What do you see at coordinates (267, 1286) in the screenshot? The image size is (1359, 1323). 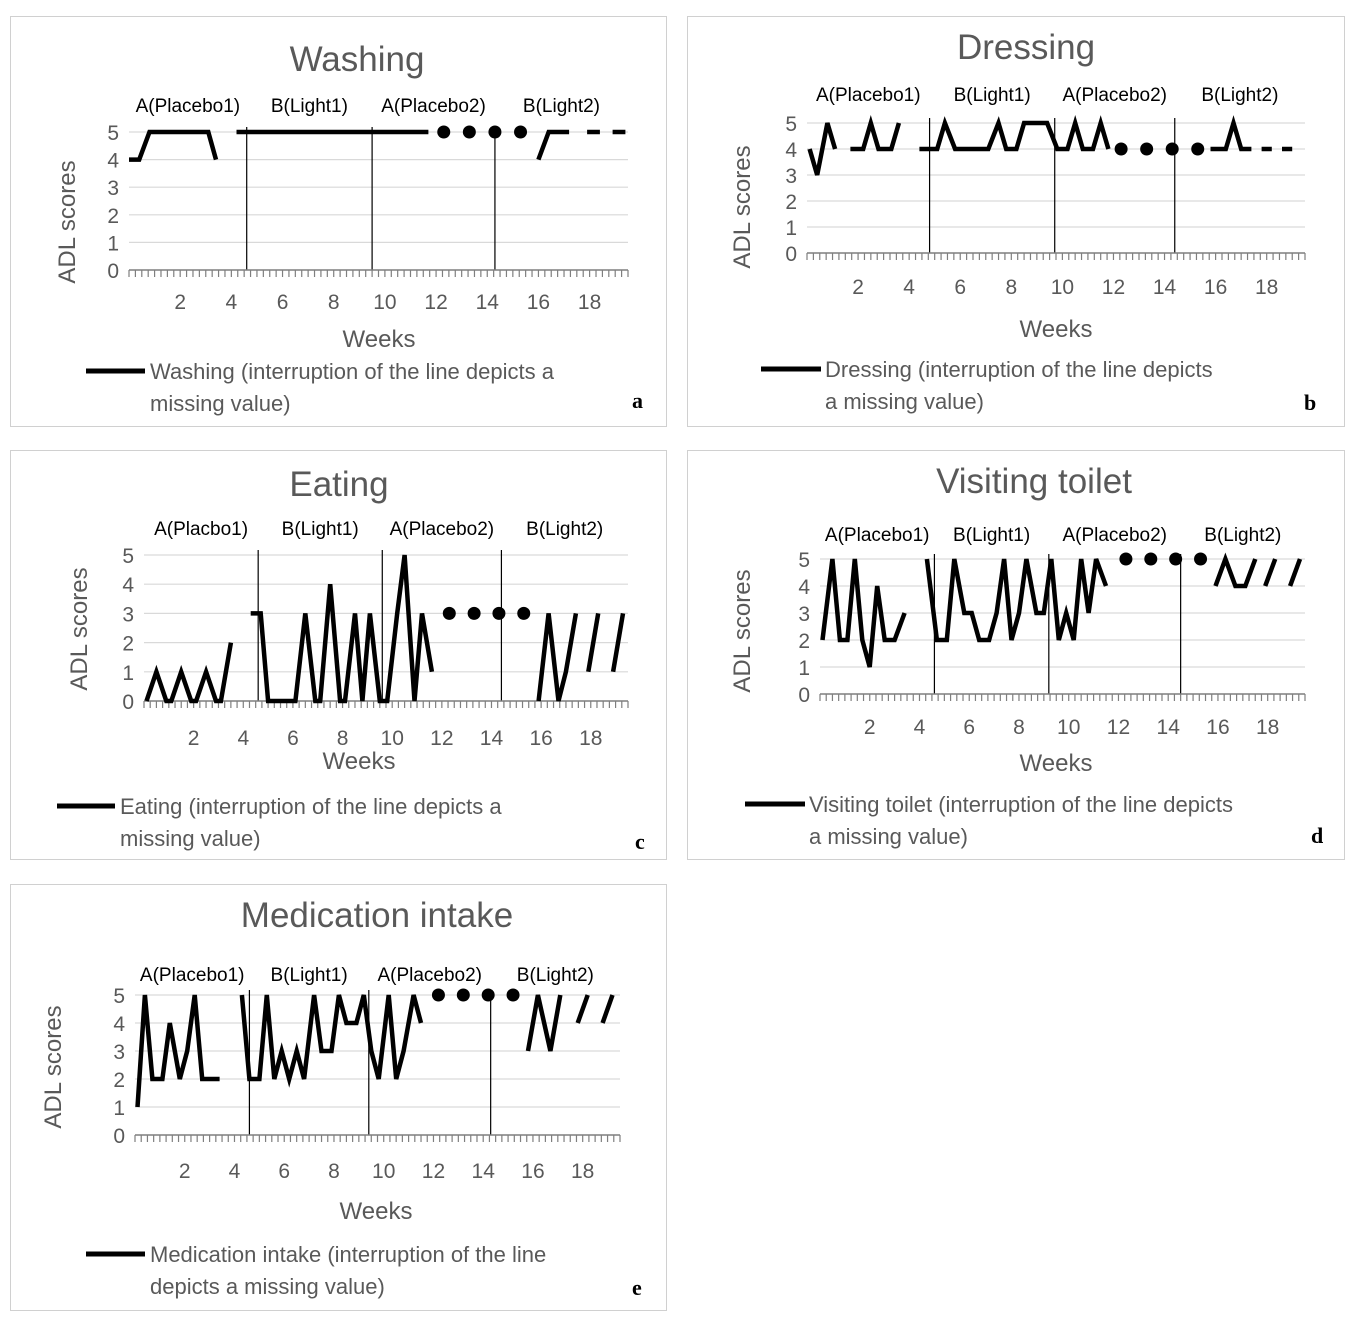 I see `legend-line: depicts a missing value)` at bounding box center [267, 1286].